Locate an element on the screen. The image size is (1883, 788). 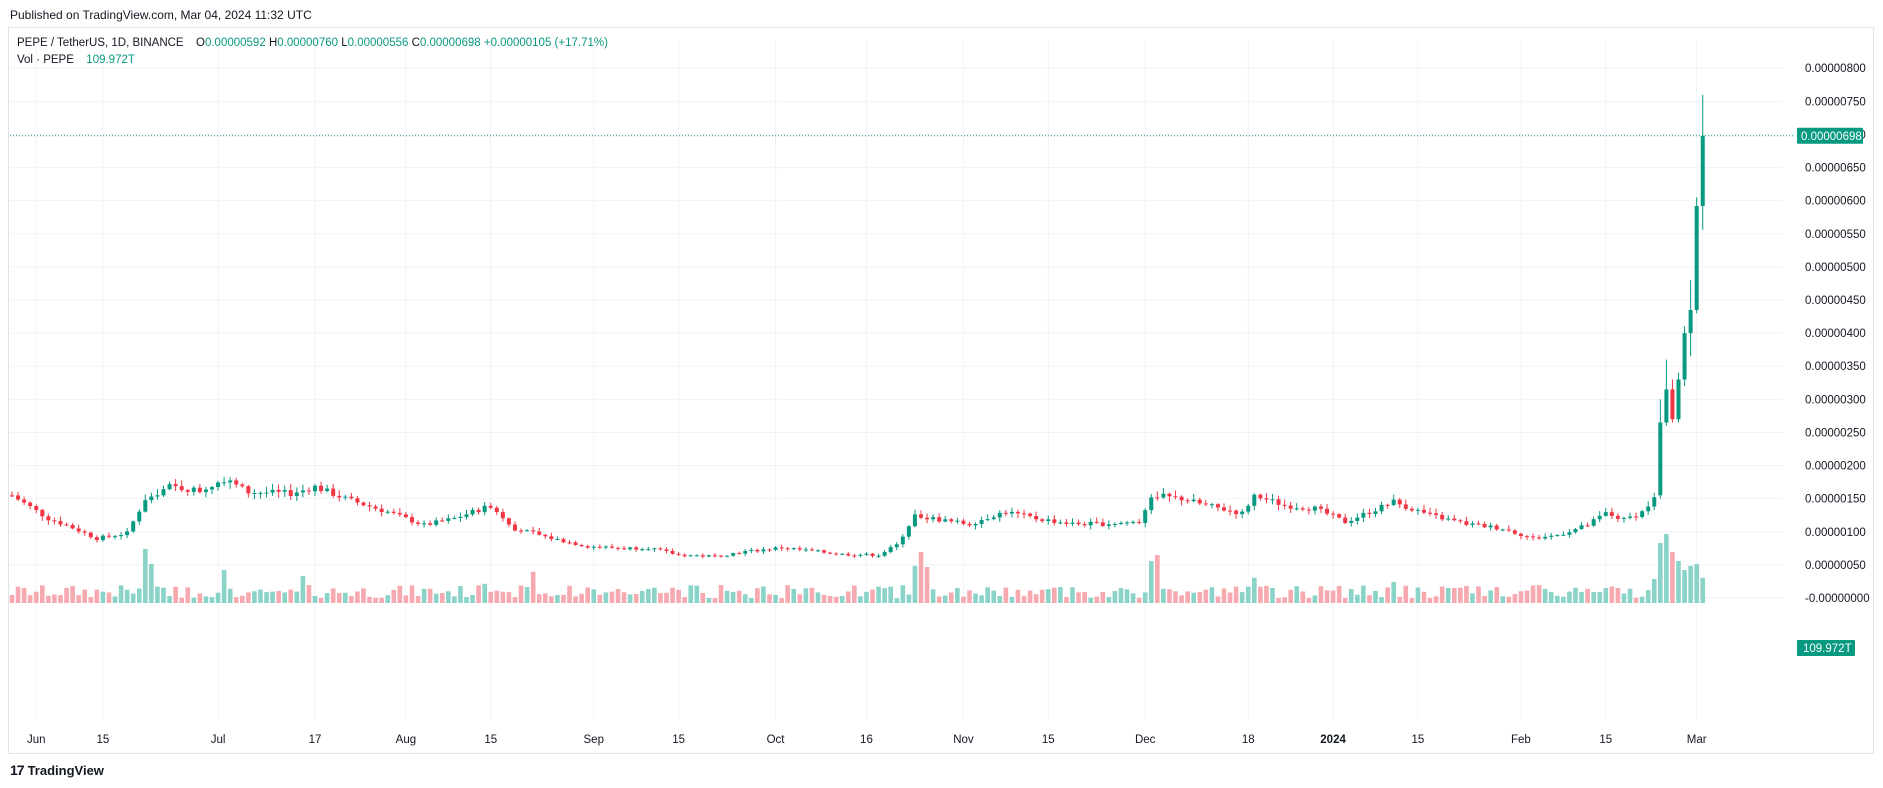
low-value: 0.00000556 is located at coordinates (378, 43).